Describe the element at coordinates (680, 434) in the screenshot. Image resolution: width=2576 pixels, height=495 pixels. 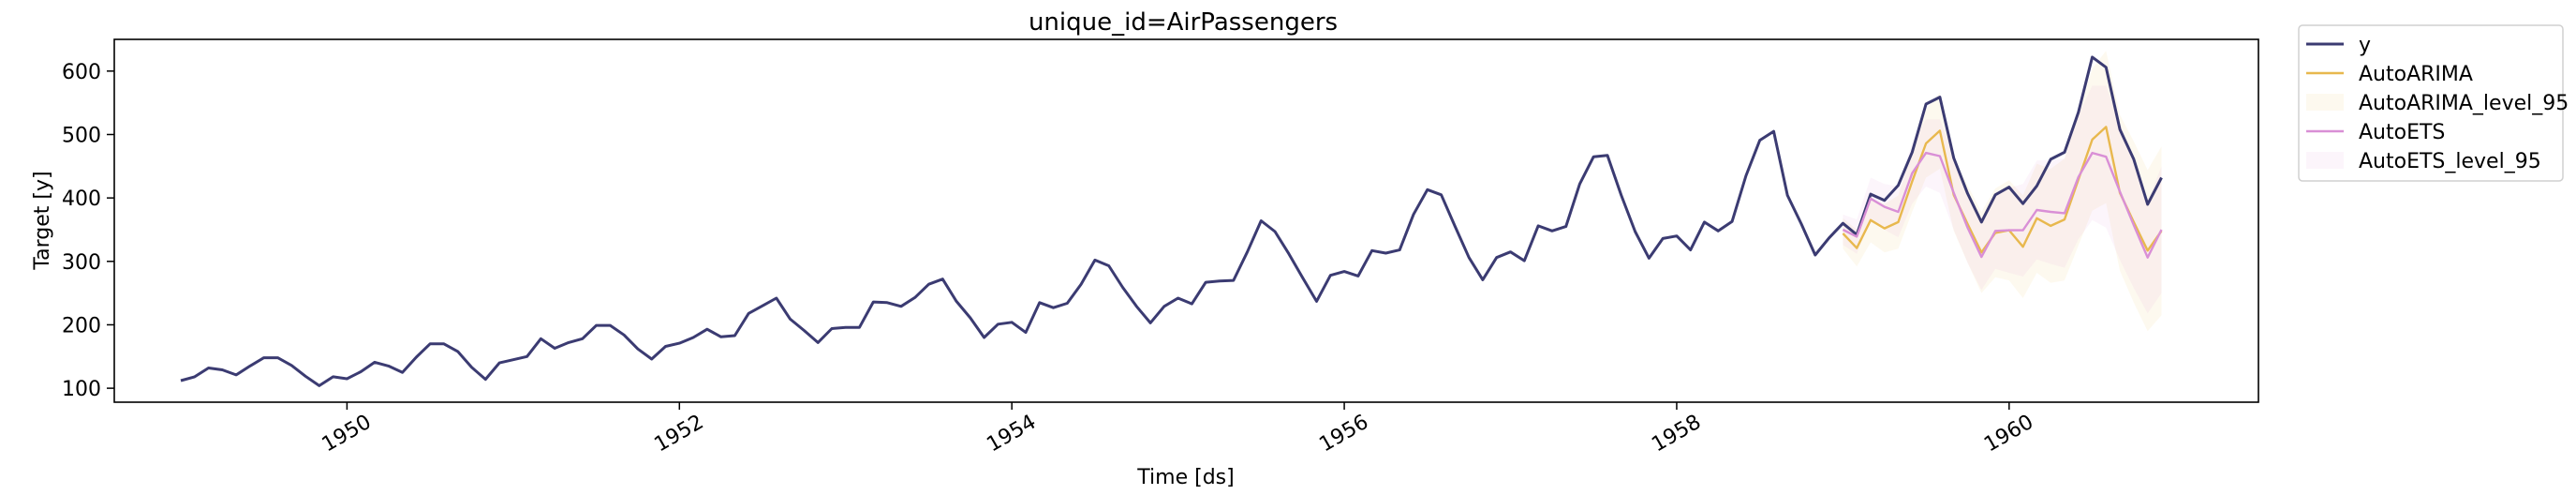
I see `x-tick-label: 1952` at that location.